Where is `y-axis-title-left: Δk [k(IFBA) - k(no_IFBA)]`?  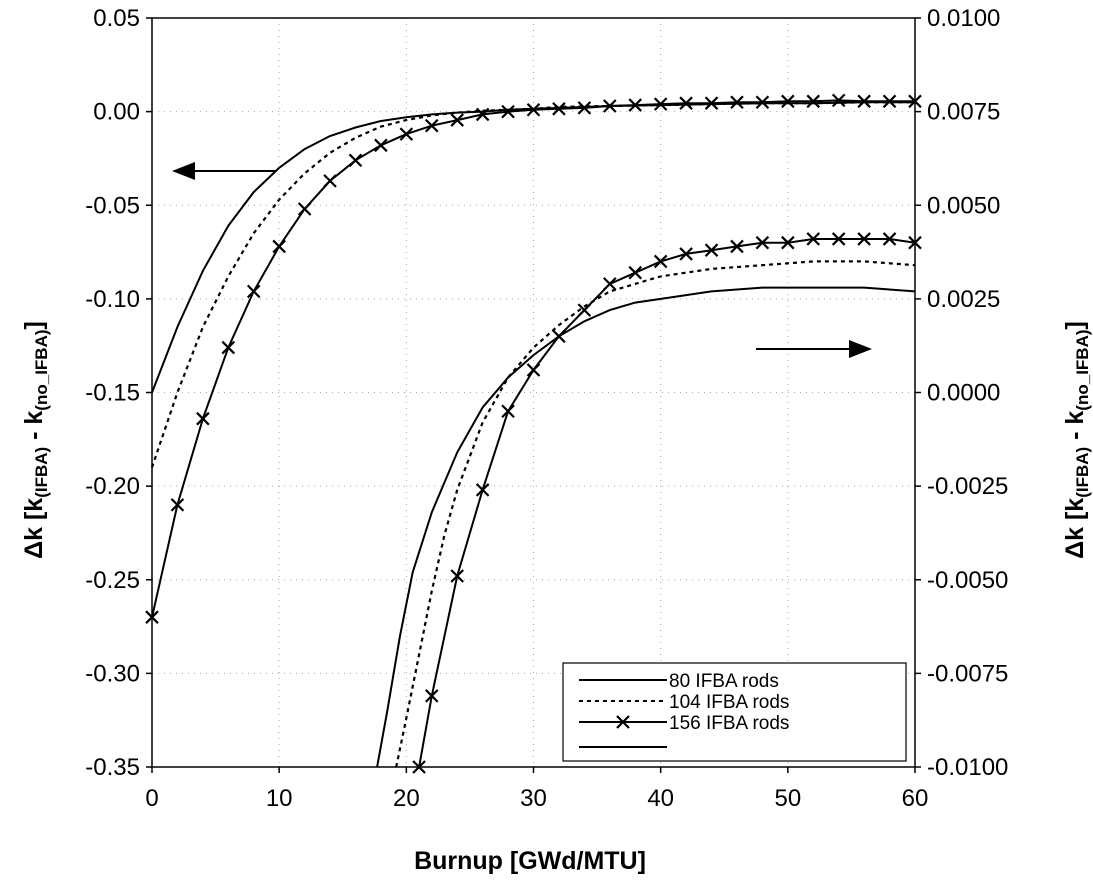
y-axis-title-left: Δk [k(IFBA) - k(no_IFBA)] is located at coordinates (35, 440).